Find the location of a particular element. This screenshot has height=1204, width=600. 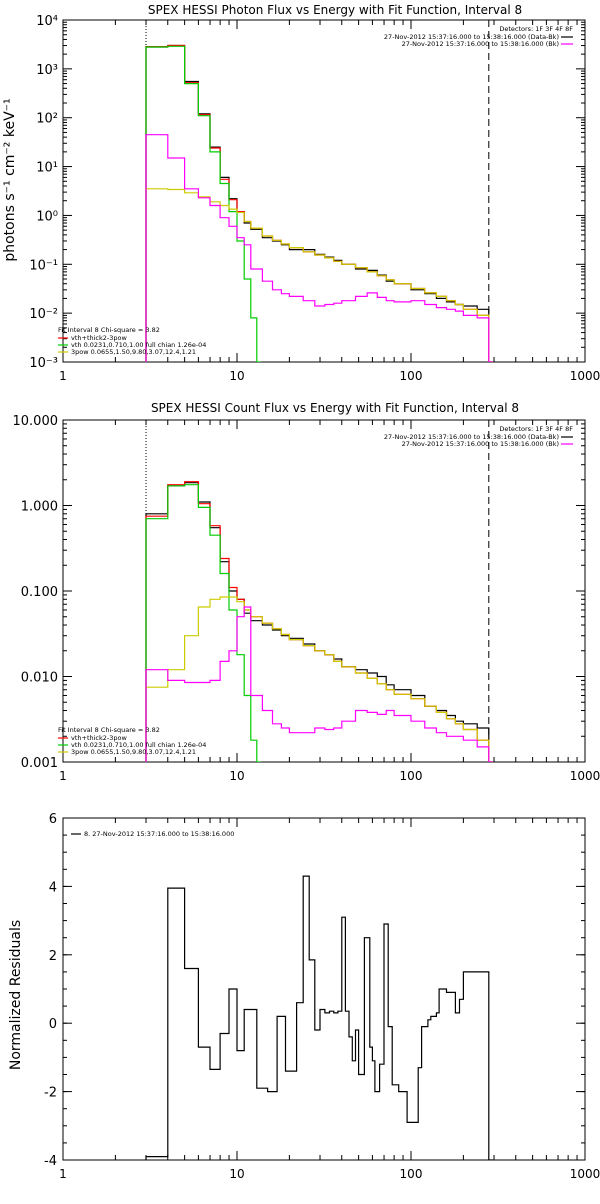

y-tick-label: 10³ is located at coordinates (47, 70).